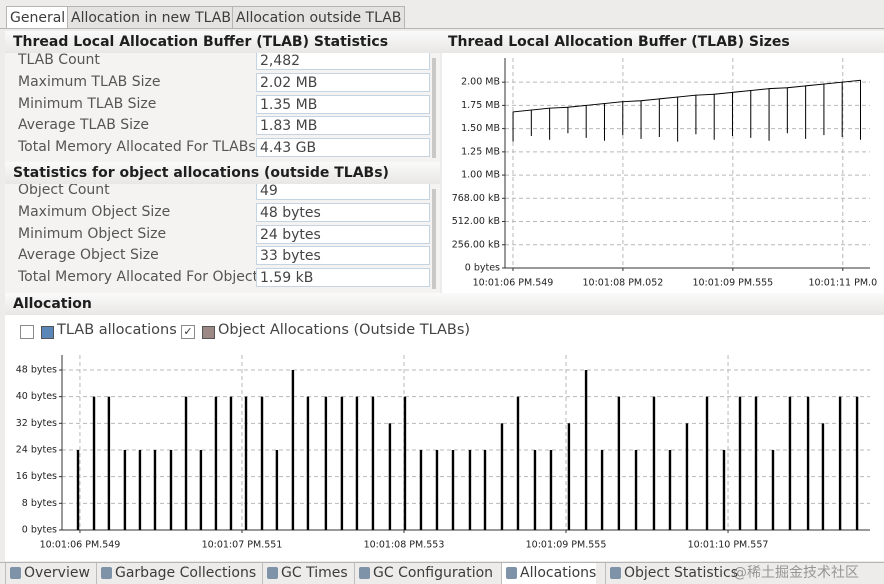 Image resolution: width=884 pixels, height=584 pixels. Describe the element at coordinates (623, 283) in the screenshot. I see `x-tick-label: 10:01:08 PM.052` at that location.